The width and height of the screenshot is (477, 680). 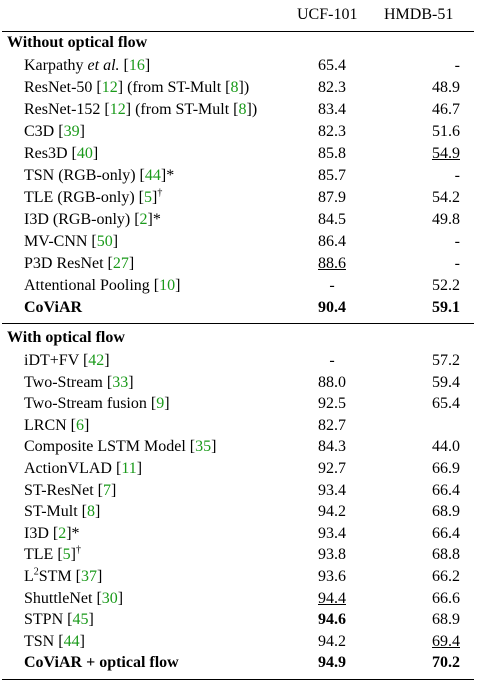 What do you see at coordinates (446, 598) in the screenshot?
I see `hmdb-value: 66.6` at bounding box center [446, 598].